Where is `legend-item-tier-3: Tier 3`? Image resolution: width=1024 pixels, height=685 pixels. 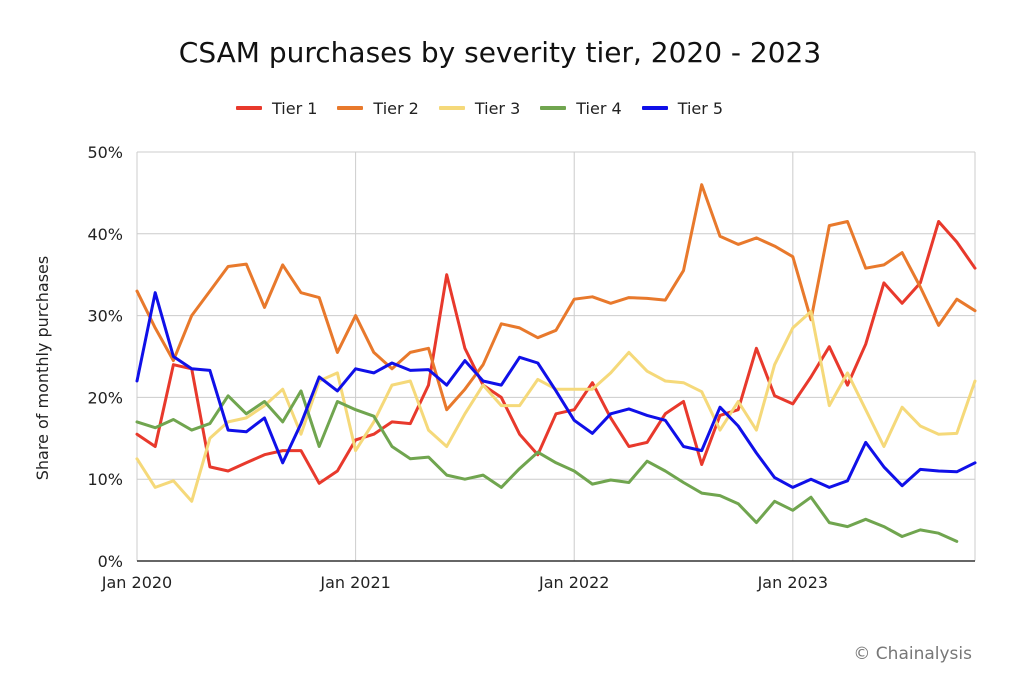 legend-item-tier-3: Tier 3 is located at coordinates (479, 108).